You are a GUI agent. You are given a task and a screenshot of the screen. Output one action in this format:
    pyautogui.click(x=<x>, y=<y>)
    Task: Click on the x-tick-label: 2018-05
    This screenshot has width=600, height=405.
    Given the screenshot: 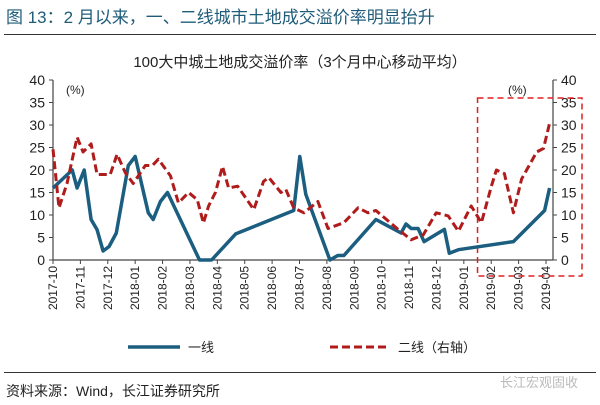 What is the action you would take?
    pyautogui.click(x=245, y=288)
    